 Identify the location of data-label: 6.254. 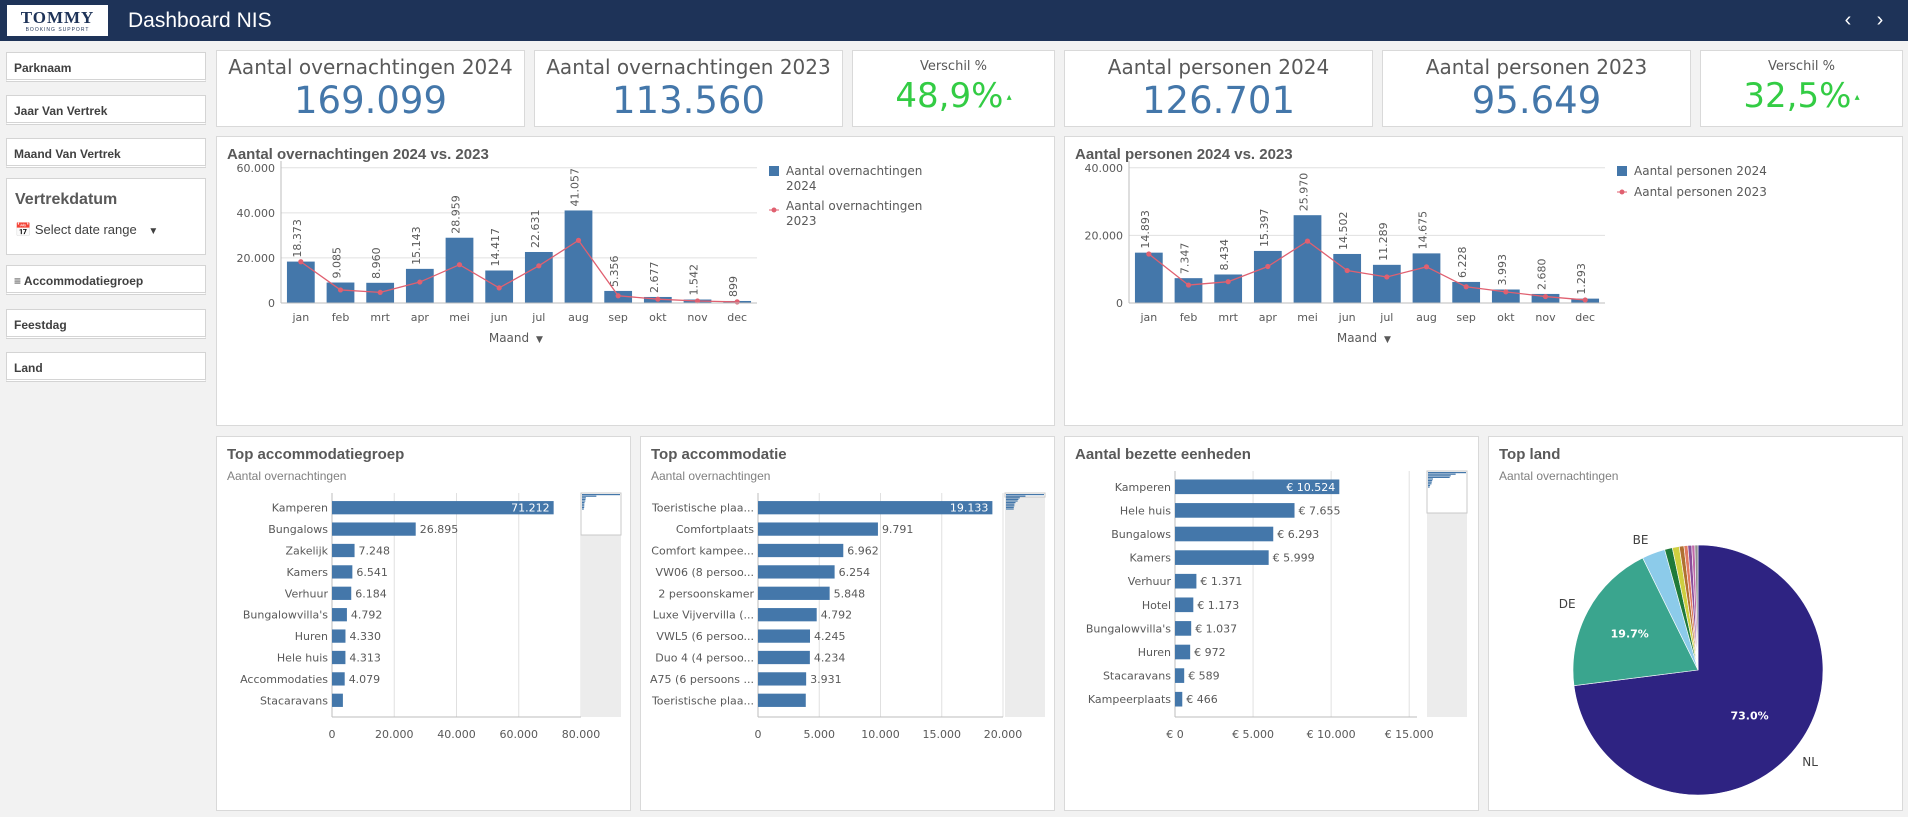
(855, 572).